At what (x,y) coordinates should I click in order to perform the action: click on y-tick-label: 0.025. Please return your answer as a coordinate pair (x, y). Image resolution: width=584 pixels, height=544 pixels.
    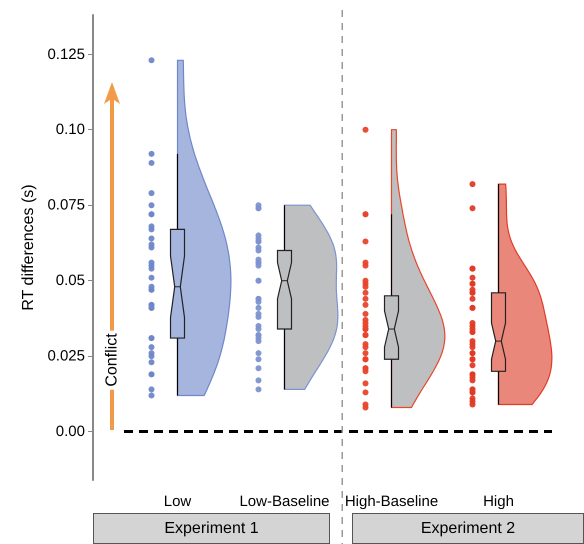
    Looking at the image, I should click on (66, 356).